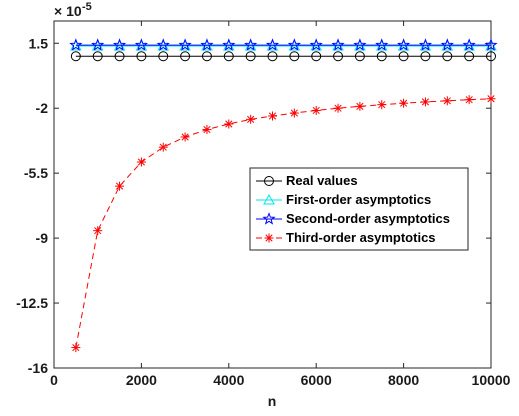  Describe the element at coordinates (228, 380) in the screenshot. I see `x-tick-label: 4000` at that location.